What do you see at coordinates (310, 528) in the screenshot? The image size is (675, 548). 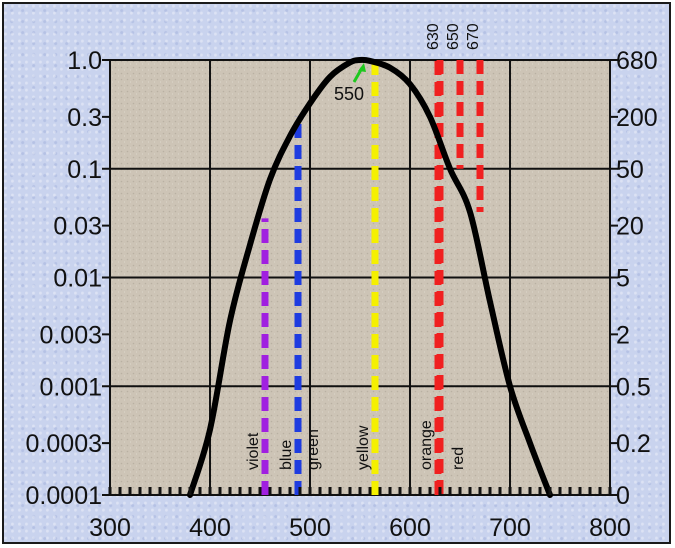 I see `x-tick-label: 500` at bounding box center [310, 528].